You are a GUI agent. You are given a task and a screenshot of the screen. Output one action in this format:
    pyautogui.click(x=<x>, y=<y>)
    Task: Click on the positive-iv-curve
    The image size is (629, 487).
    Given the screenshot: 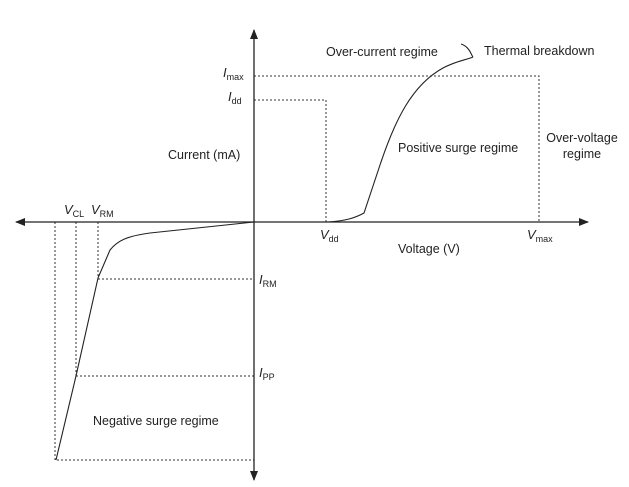 What is the action you would take?
    pyautogui.click(x=364, y=139)
    